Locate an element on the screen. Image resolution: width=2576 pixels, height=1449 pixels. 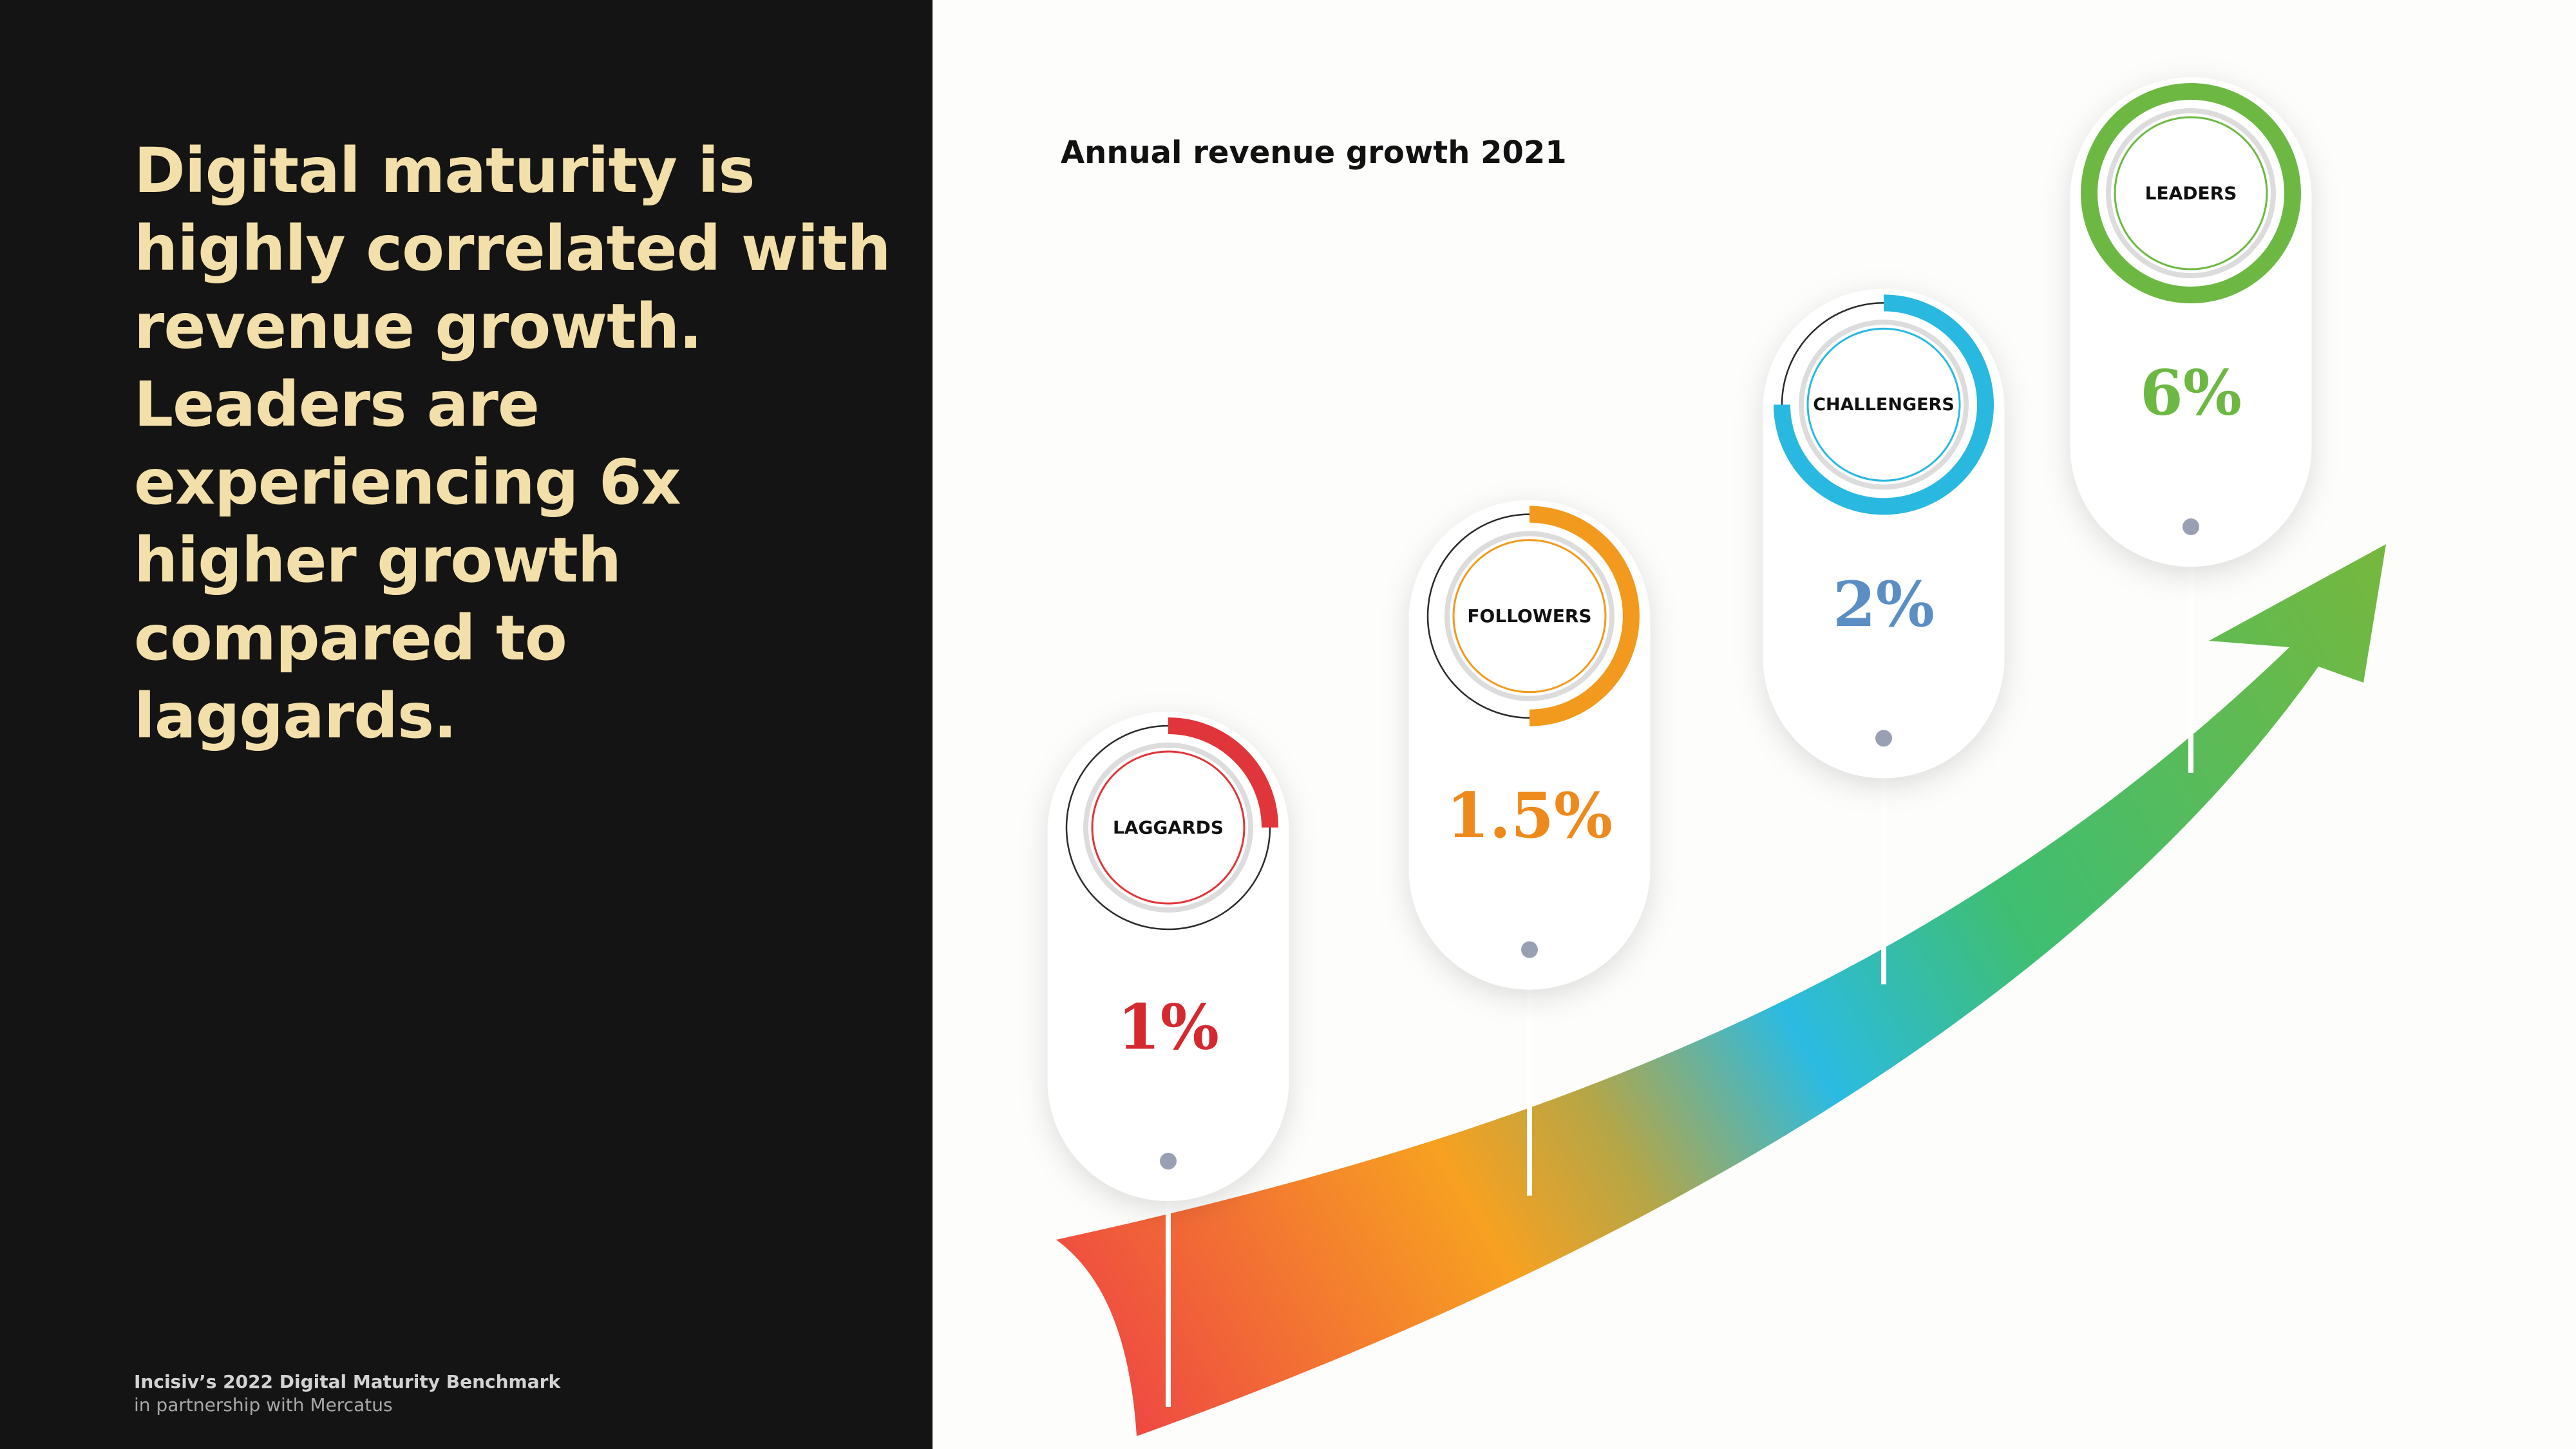
value-label: 1.5% is located at coordinates (1529, 815).